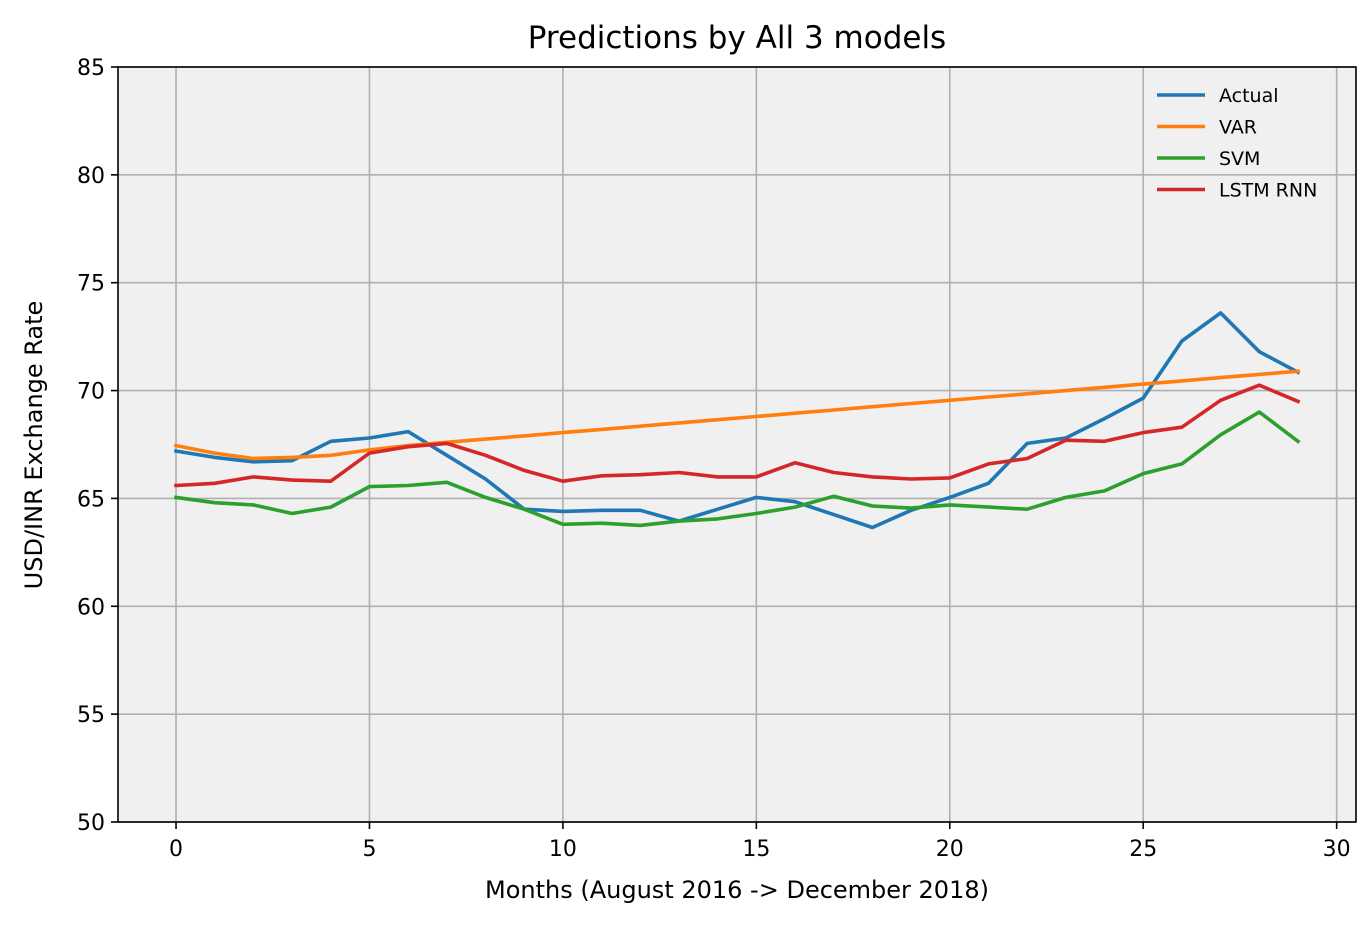 The width and height of the screenshot is (1372, 926). Describe the element at coordinates (737, 890) in the screenshot. I see `x-axis-label: Months (August 2016 -> December 2018)` at that location.